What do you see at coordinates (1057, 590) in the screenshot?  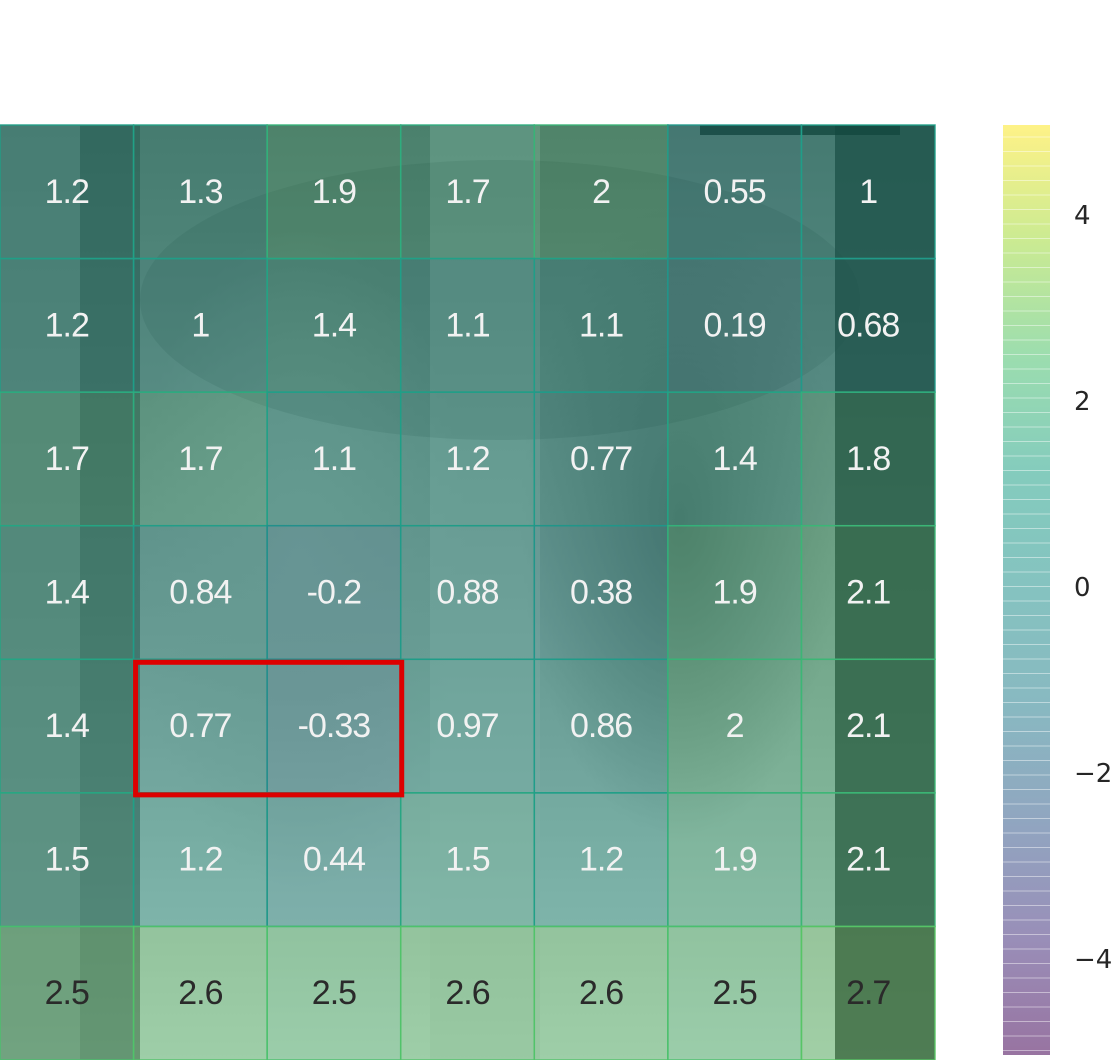 I see `colorbar: 4 2 0 −2 −4` at bounding box center [1057, 590].